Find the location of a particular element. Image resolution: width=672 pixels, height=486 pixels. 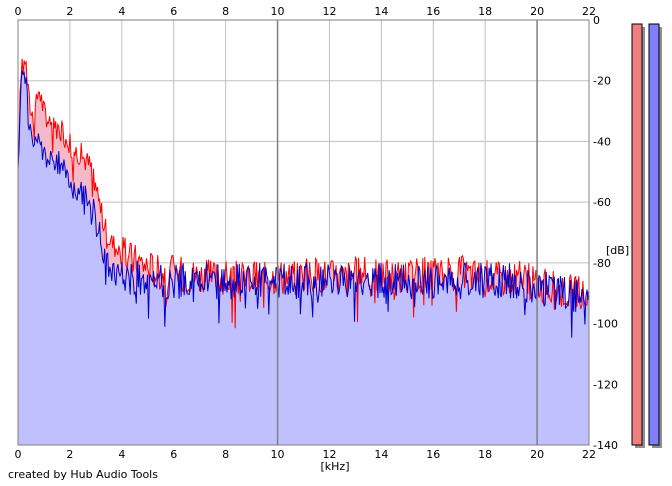

x-tick-label-top: 14 is located at coordinates (381, 11).